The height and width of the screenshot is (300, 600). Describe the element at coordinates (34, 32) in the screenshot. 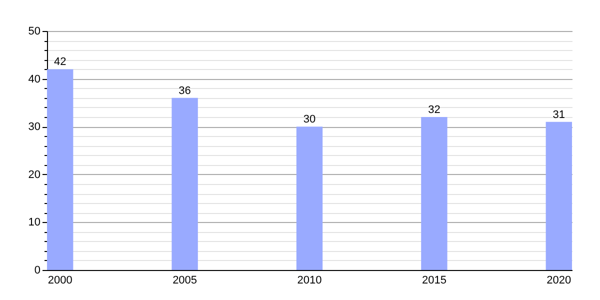

I see `y-tick-label: 50` at that location.